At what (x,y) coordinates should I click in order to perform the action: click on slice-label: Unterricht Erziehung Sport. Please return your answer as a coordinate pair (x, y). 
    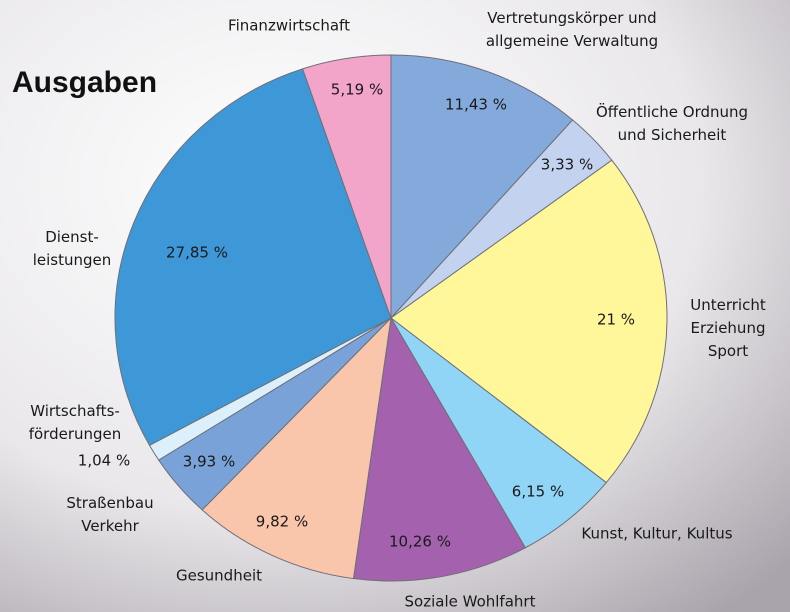
    Looking at the image, I should click on (728, 328).